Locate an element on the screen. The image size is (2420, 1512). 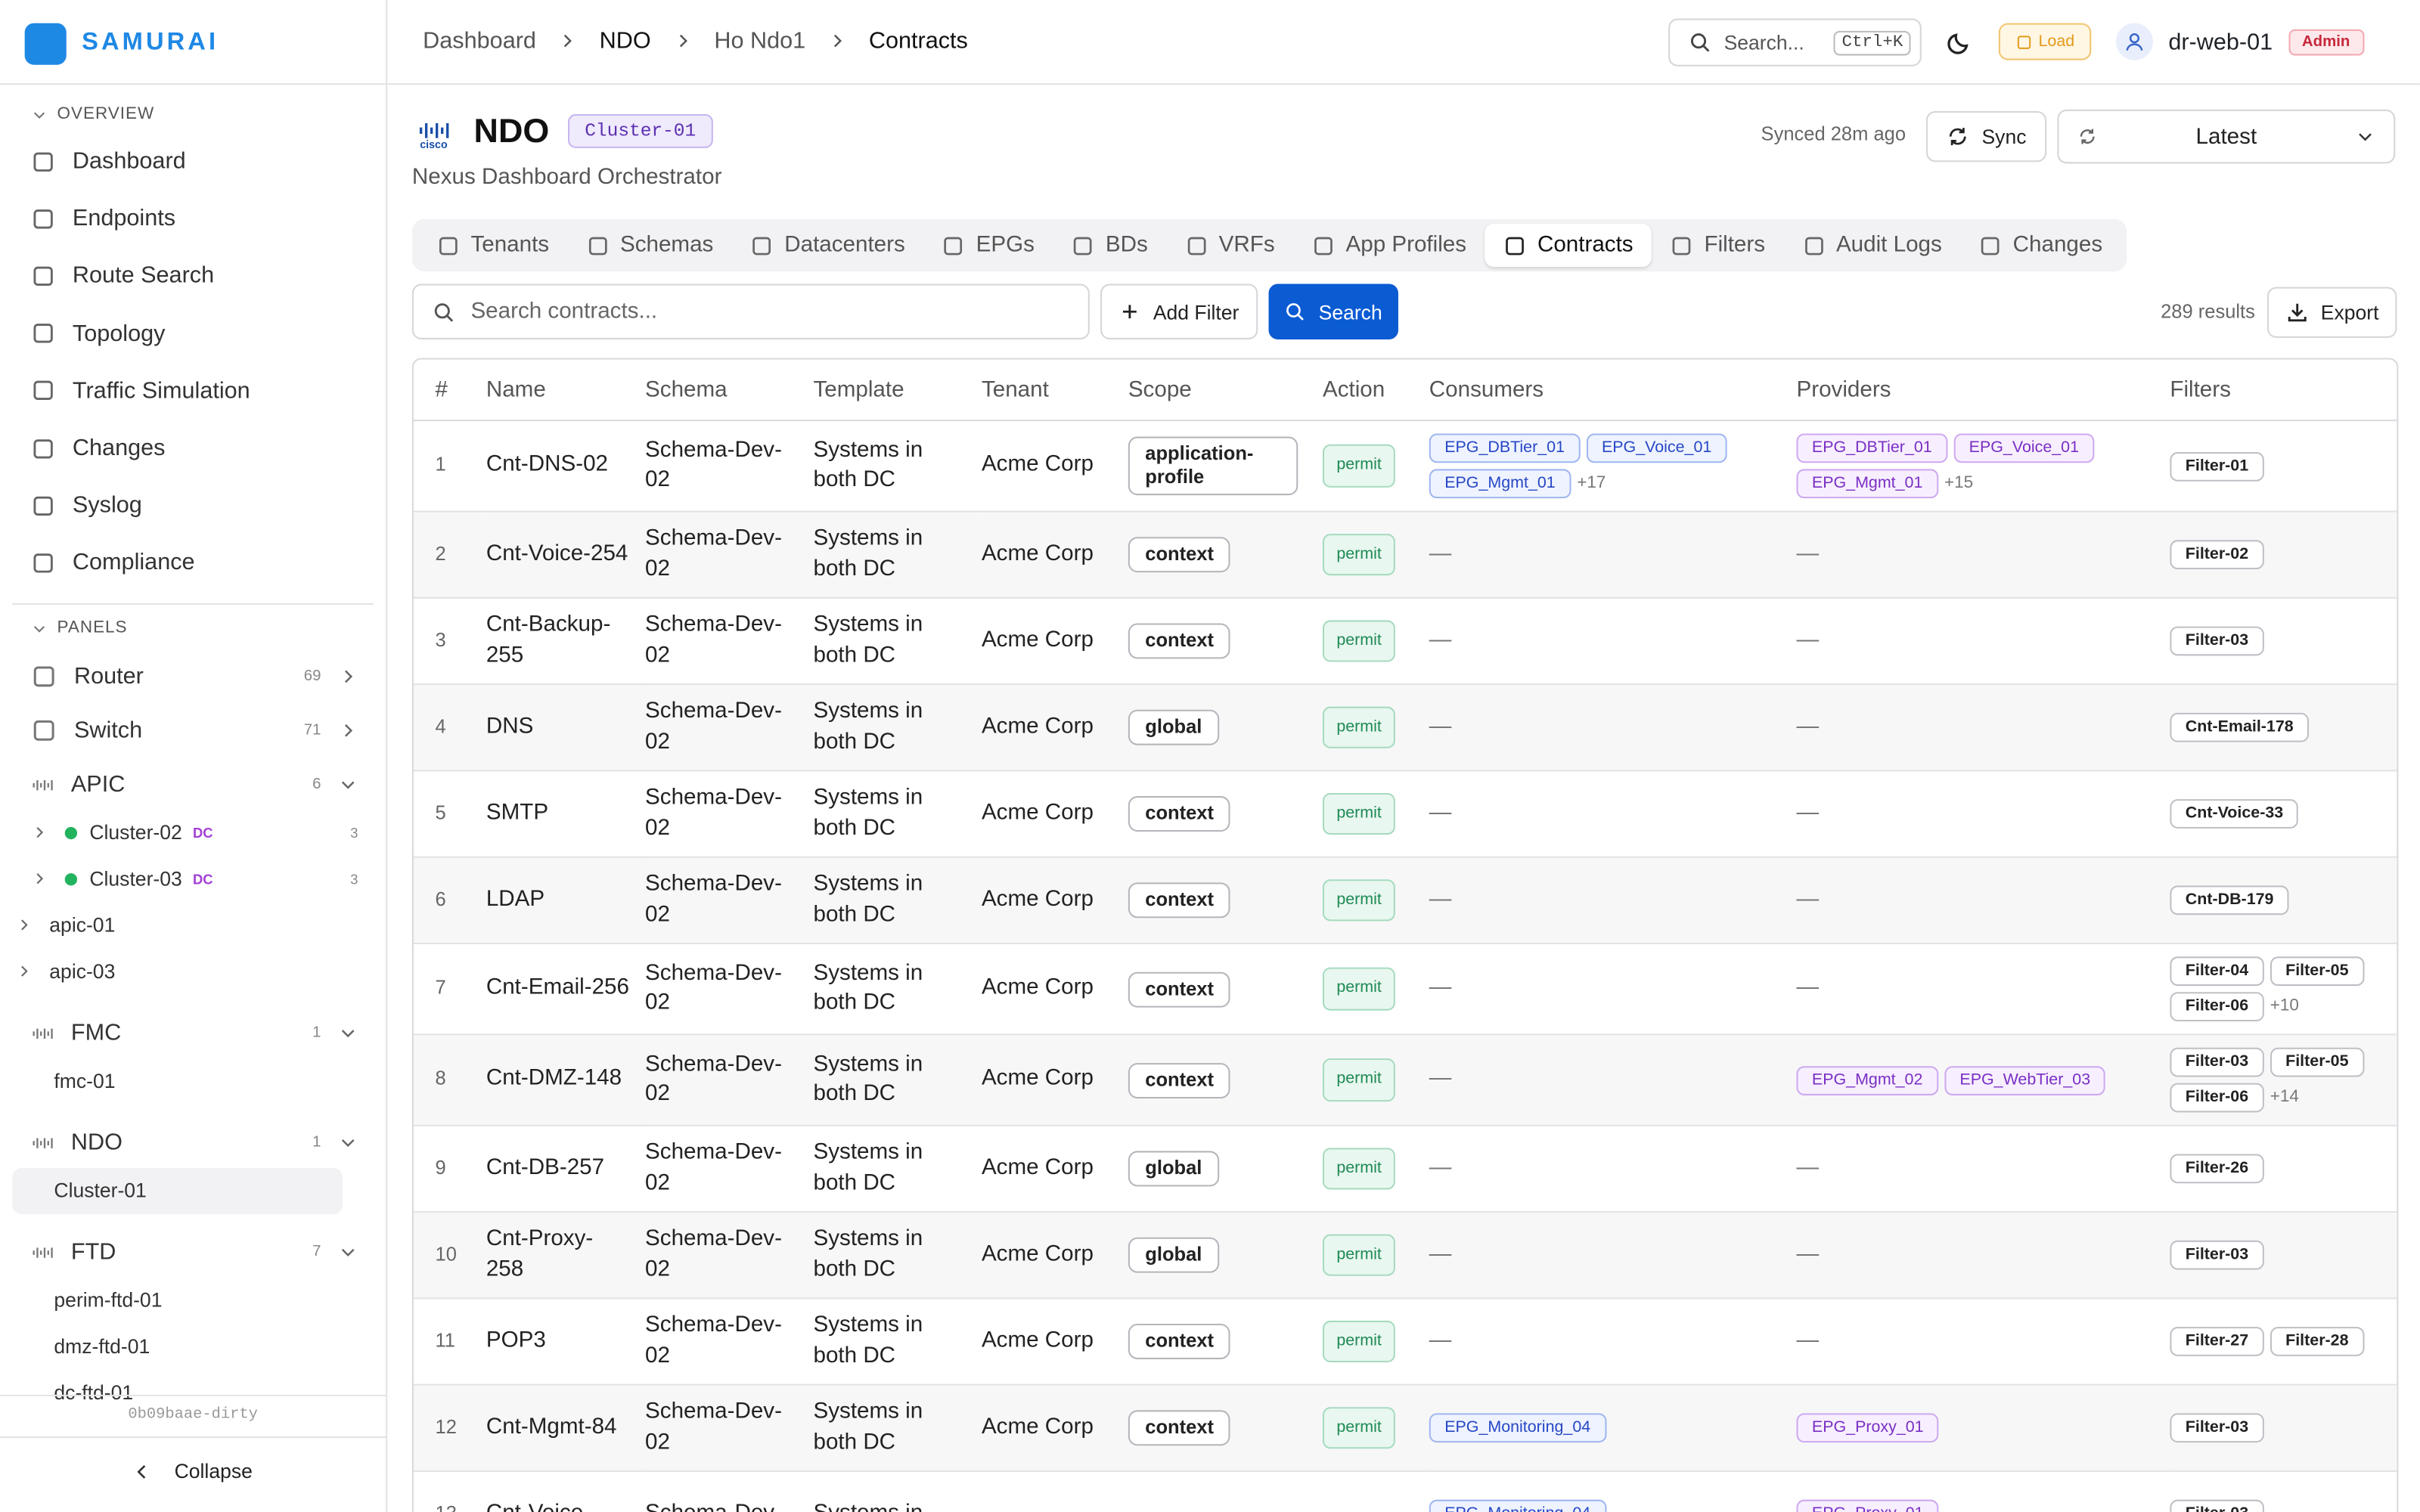
consumer-chip: EPG_Voice_01 is located at coordinates (1656, 448).